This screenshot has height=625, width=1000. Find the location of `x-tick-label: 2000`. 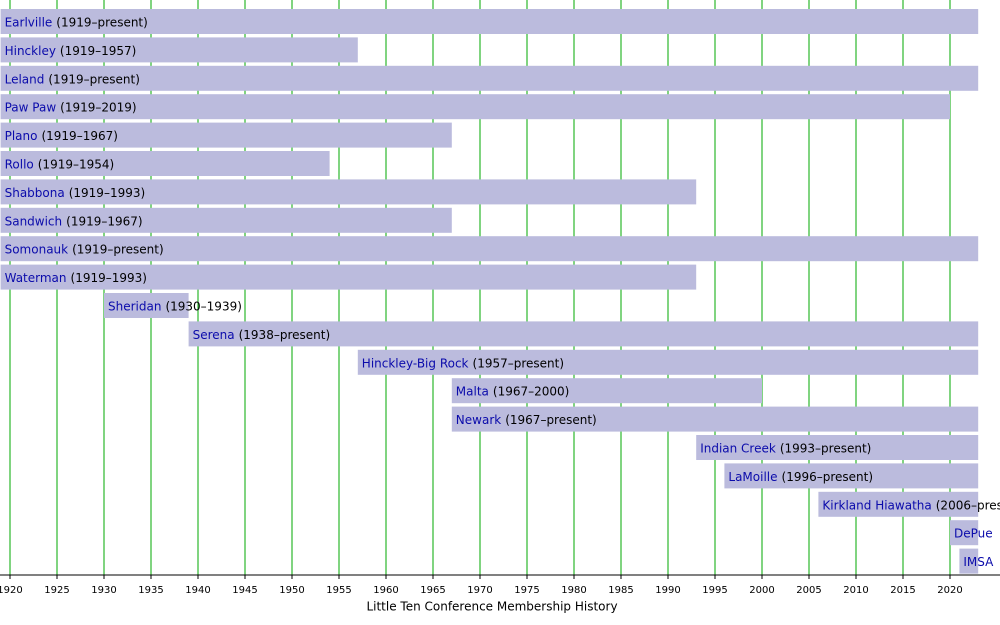

x-tick-label: 2000 is located at coordinates (761, 590).